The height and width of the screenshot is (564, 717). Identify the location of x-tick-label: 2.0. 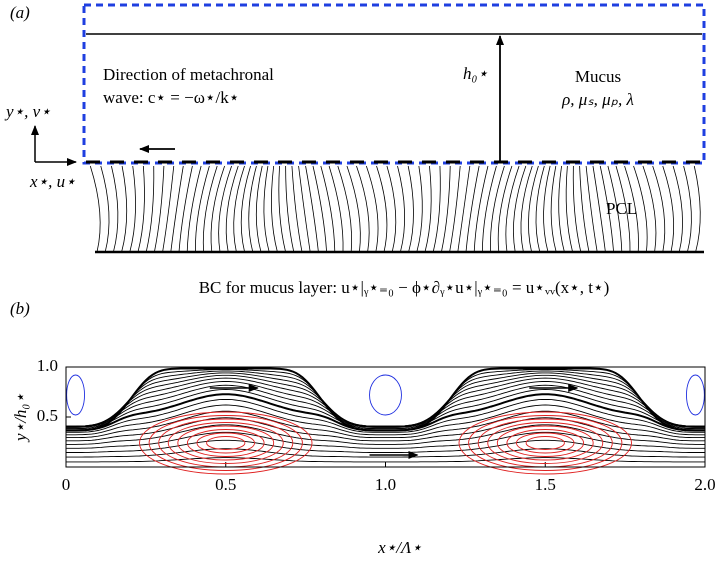
(704, 484).